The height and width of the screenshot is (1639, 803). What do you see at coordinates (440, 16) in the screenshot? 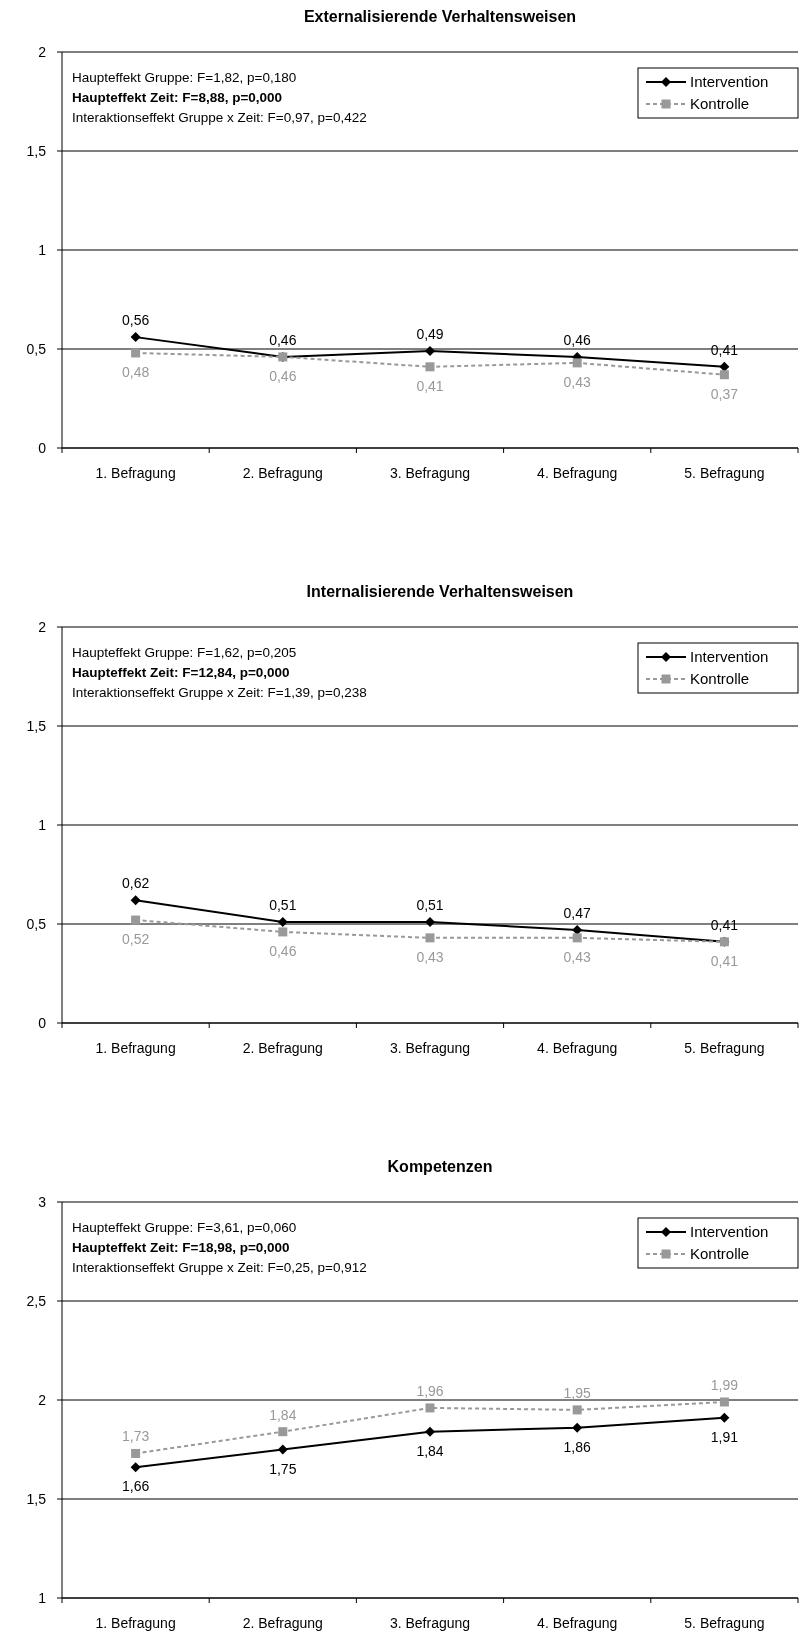
I see `chart-title: Externalisierende Verhaltensweisen` at bounding box center [440, 16].